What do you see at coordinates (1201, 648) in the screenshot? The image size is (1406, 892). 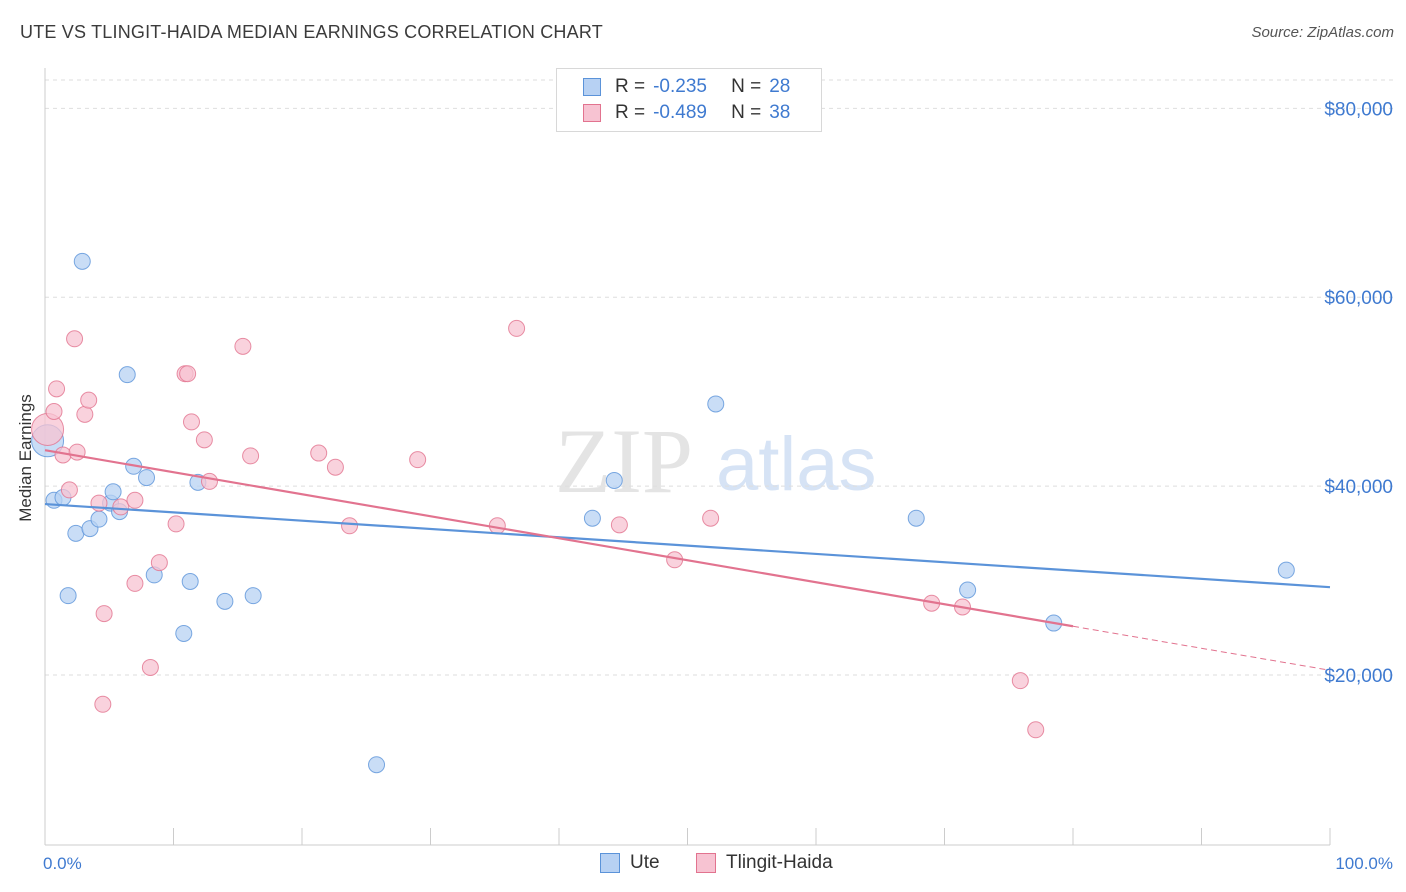 I see `trendline-extension-tlingit-haida` at bounding box center [1201, 648].